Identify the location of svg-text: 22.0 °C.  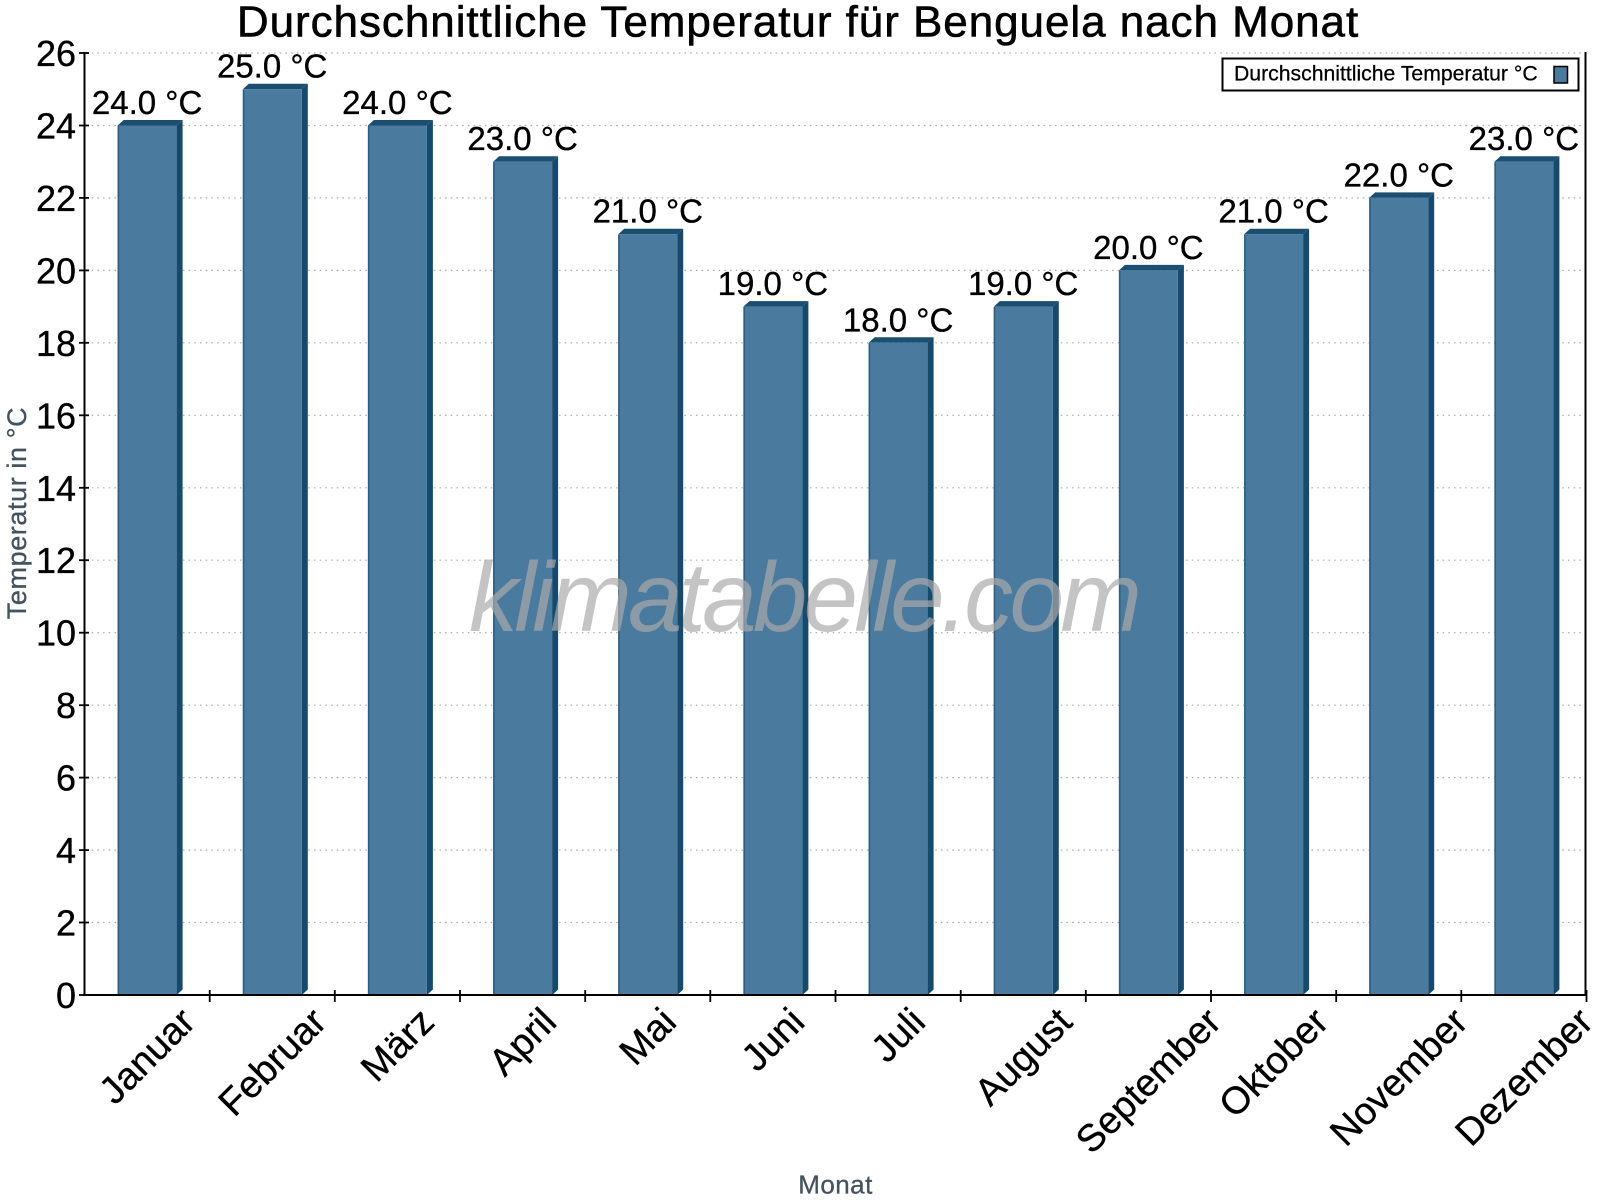
(1399, 174).